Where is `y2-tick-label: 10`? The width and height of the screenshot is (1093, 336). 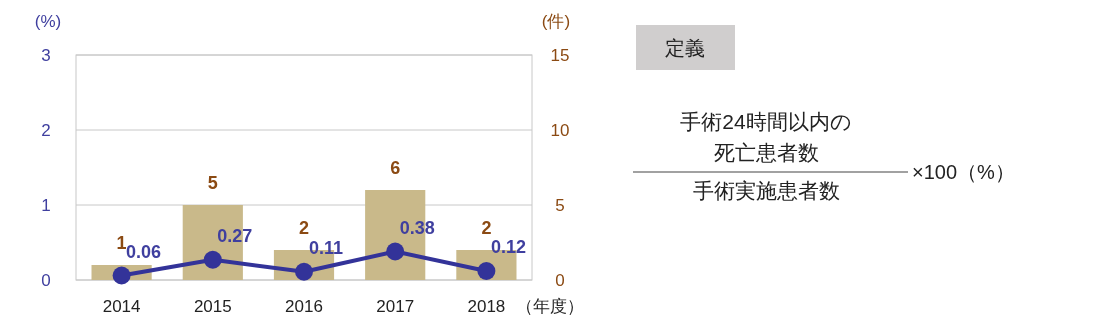
y2-tick-label: 10 is located at coordinates (560, 130).